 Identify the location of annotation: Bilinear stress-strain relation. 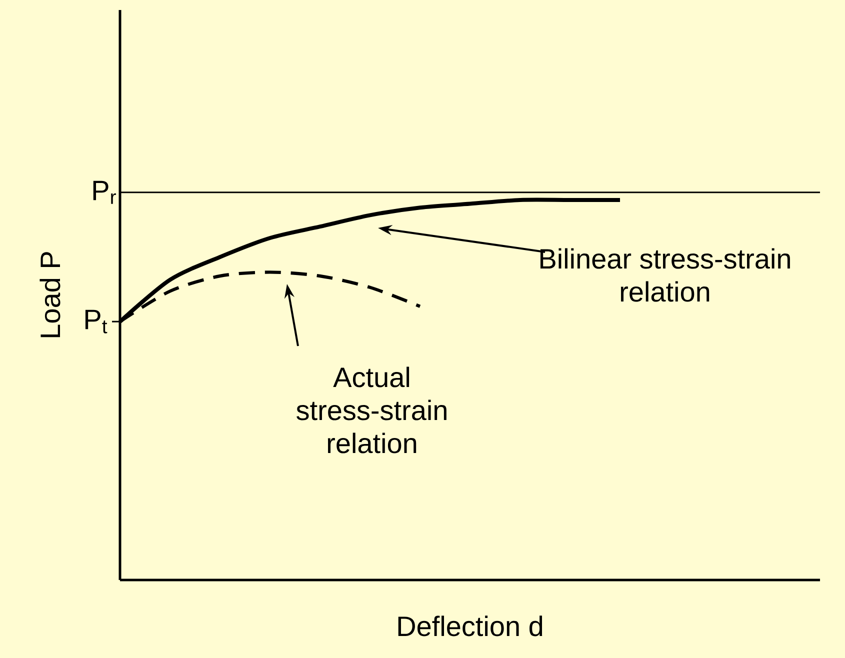
(665, 275).